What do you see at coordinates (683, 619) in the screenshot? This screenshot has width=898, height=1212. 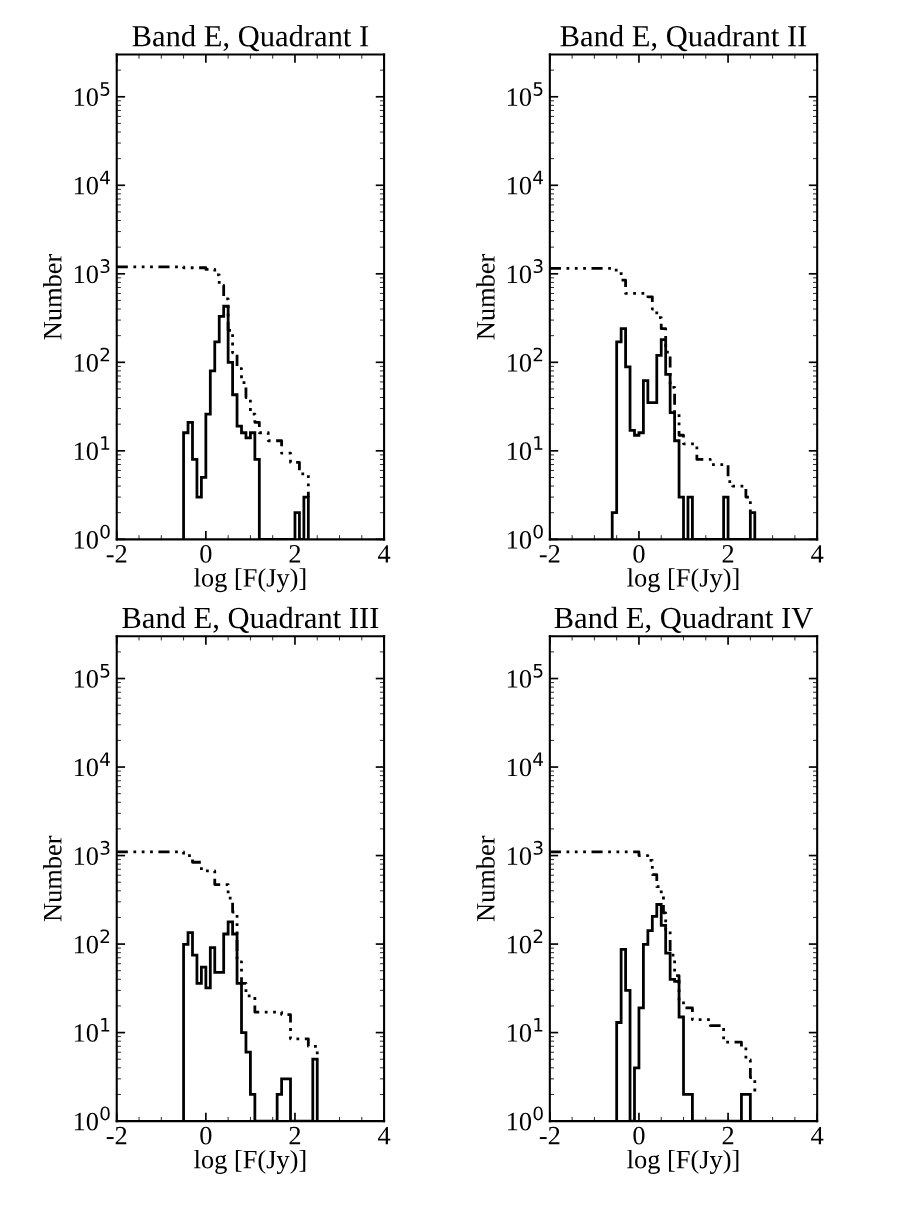 I see `chart-title: Band E, Quadrant IV` at bounding box center [683, 619].